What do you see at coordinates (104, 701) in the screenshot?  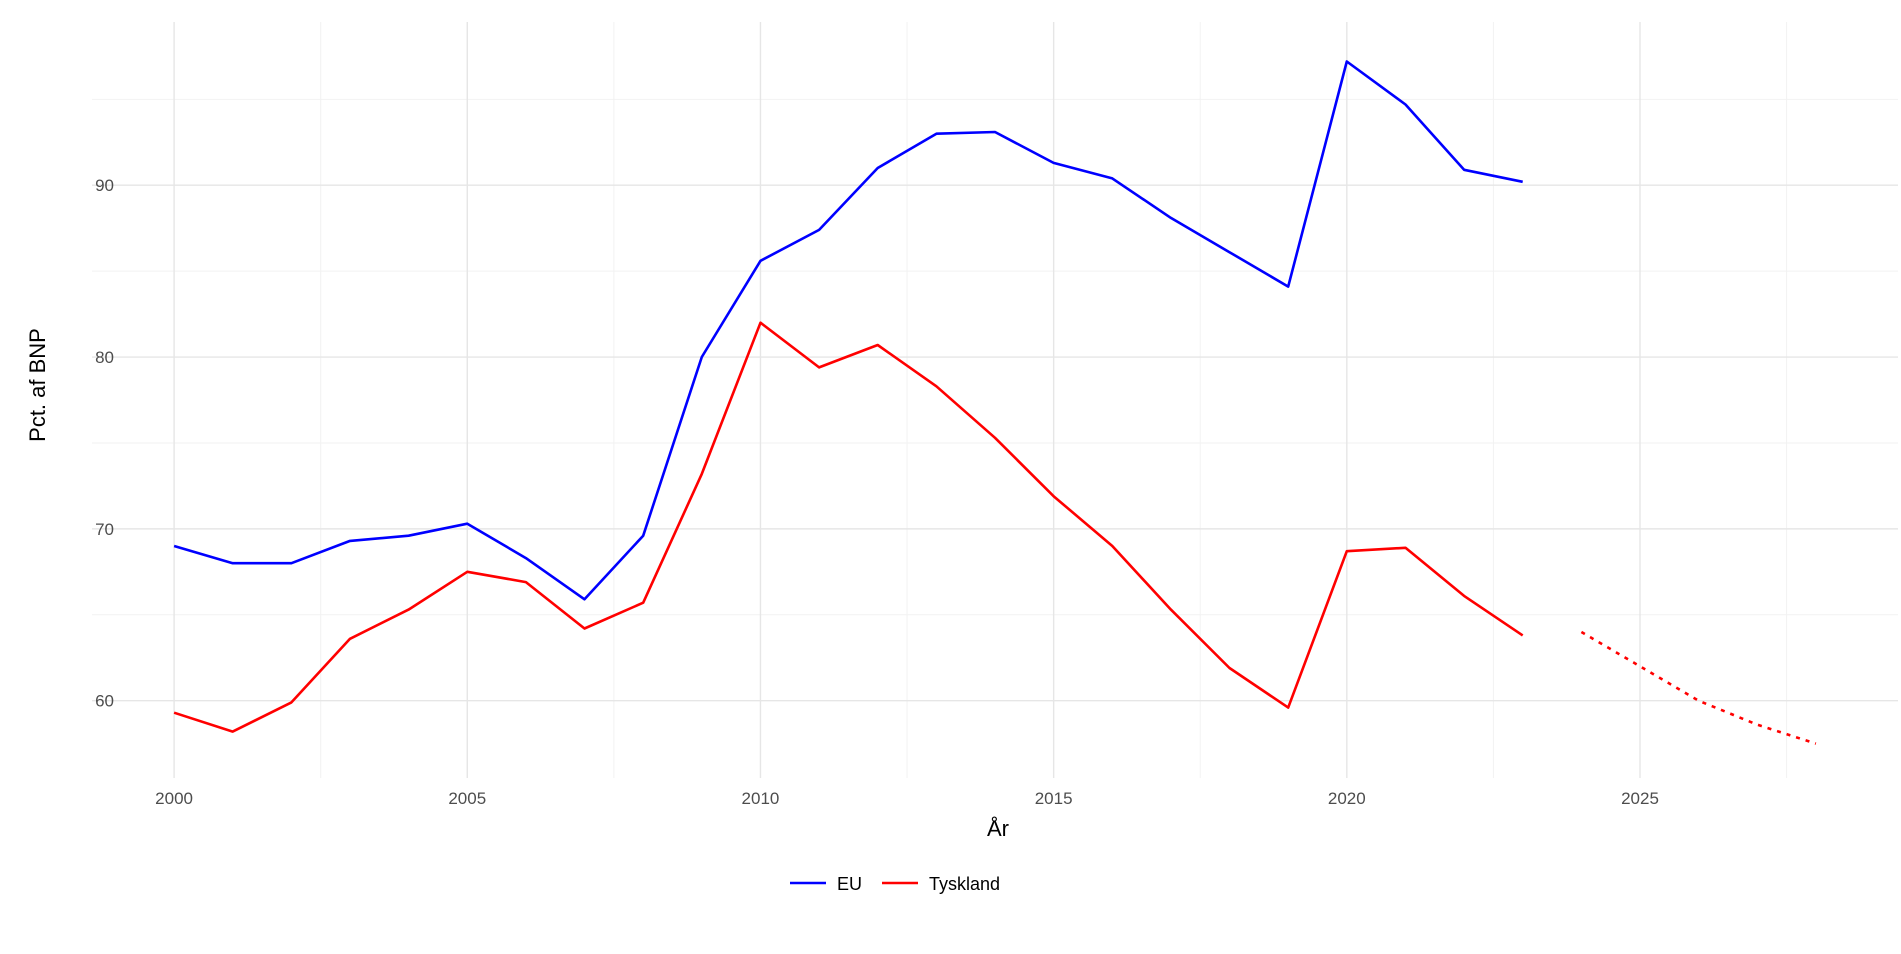 I see `y-tick-label: 60` at bounding box center [104, 701].